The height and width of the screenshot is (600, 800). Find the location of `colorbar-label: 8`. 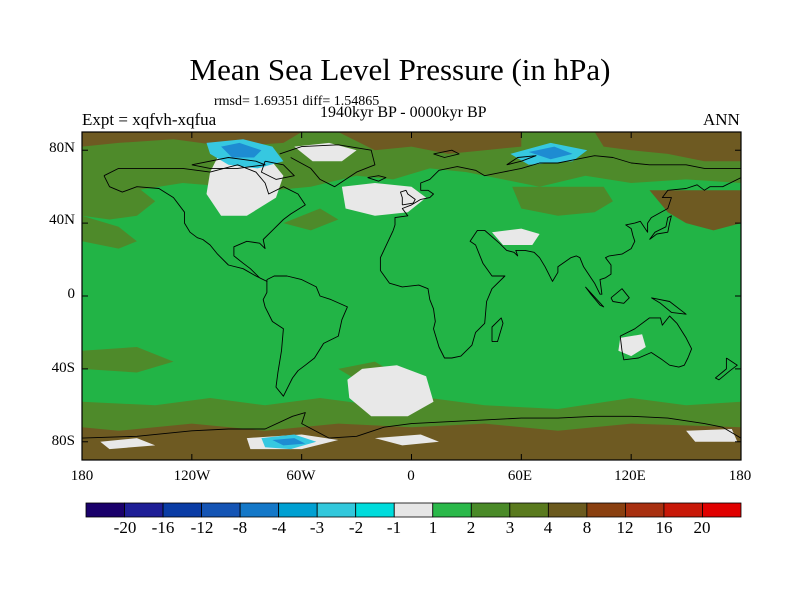

colorbar-label: 8 is located at coordinates (587, 527).